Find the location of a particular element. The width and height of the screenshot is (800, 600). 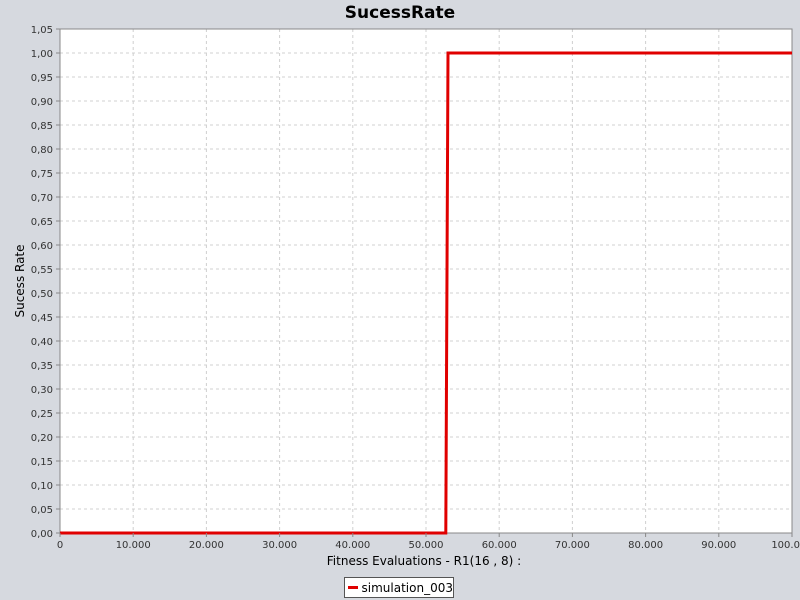

y-axis-label: Sucess Rate is located at coordinates (20, 280).